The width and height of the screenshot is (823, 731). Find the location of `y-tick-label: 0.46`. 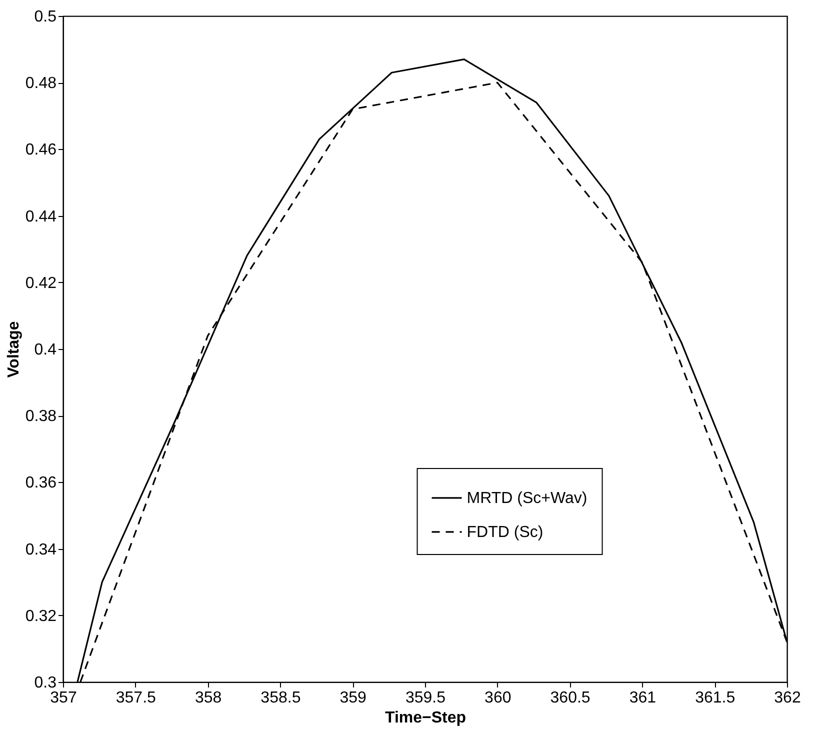

y-tick-label: 0.46 is located at coordinates (41, 150).